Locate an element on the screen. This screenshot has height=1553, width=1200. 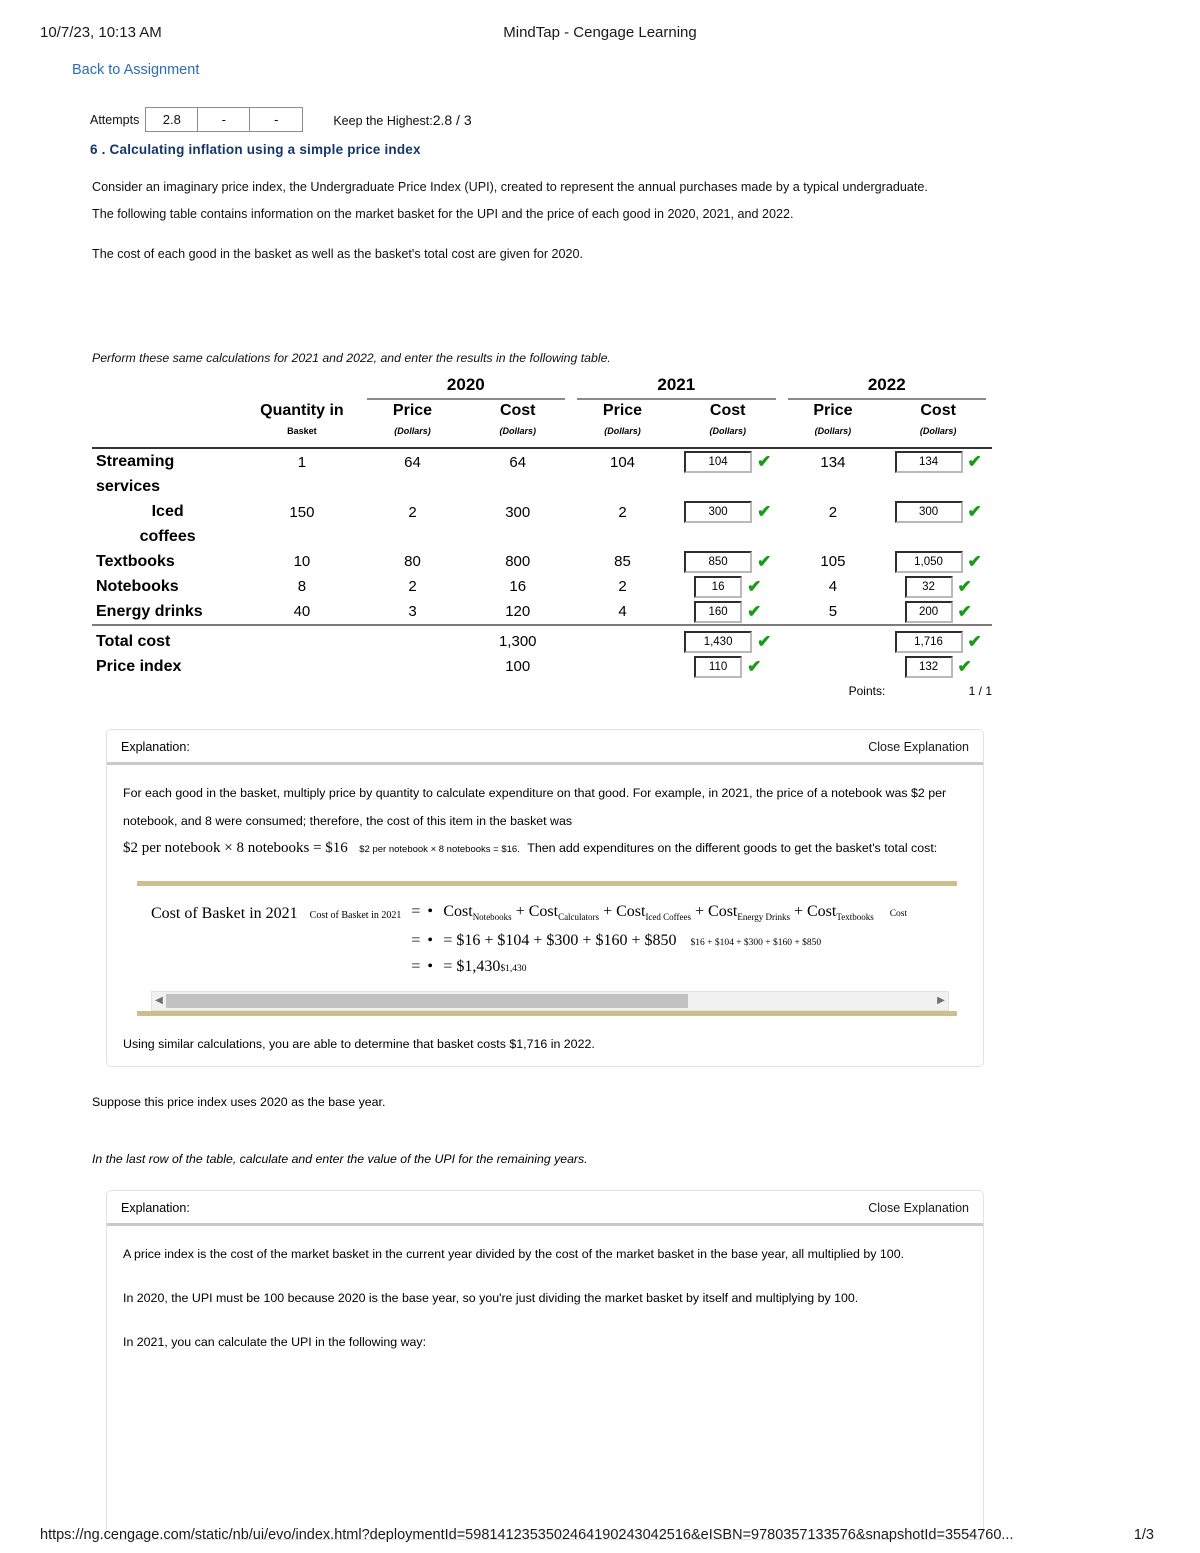
cell-cost-2020-notebooks: 16 is located at coordinates (518, 586).